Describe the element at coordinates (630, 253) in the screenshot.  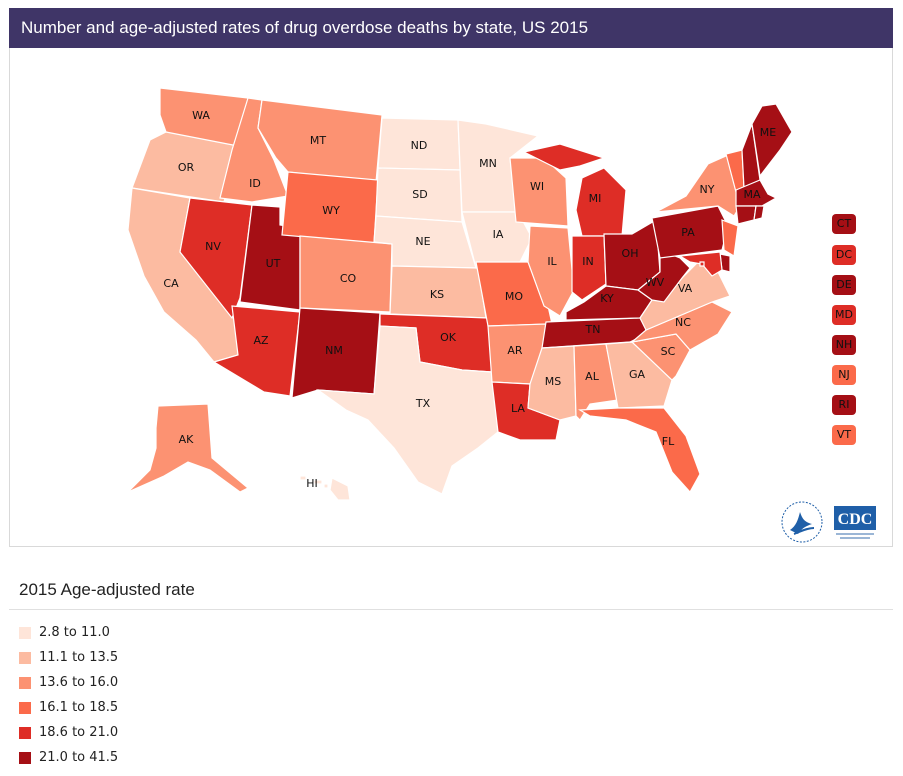
I see `label-OH: OH` at that location.